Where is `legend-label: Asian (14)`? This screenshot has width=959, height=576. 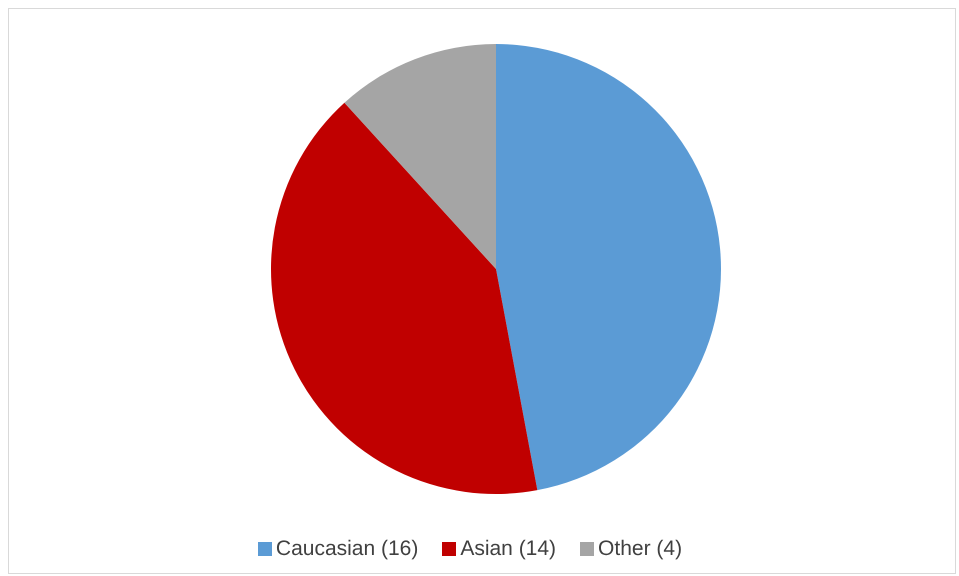 legend-label: Asian (14) is located at coordinates (508, 548).